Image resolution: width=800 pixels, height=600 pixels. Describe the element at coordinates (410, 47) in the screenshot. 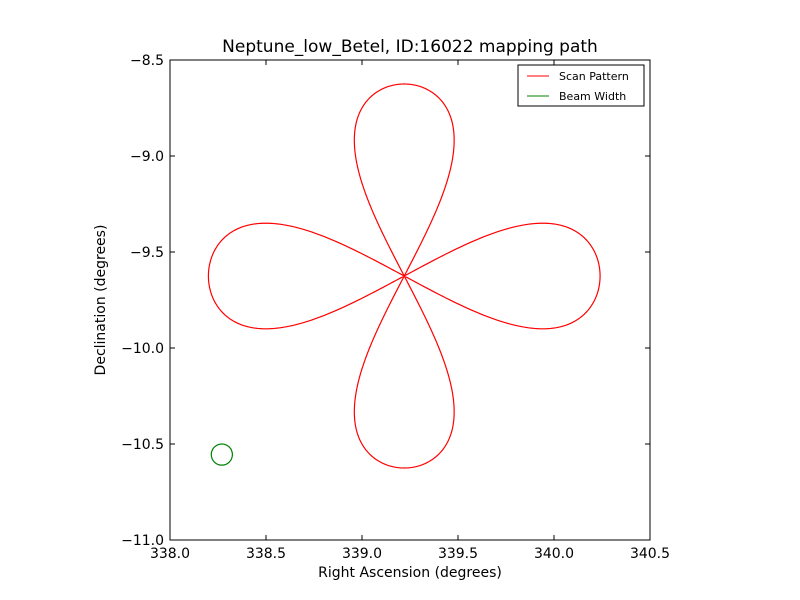

I see `chart-title: Neptune_low_Betel, ID:16022 mapping path` at that location.